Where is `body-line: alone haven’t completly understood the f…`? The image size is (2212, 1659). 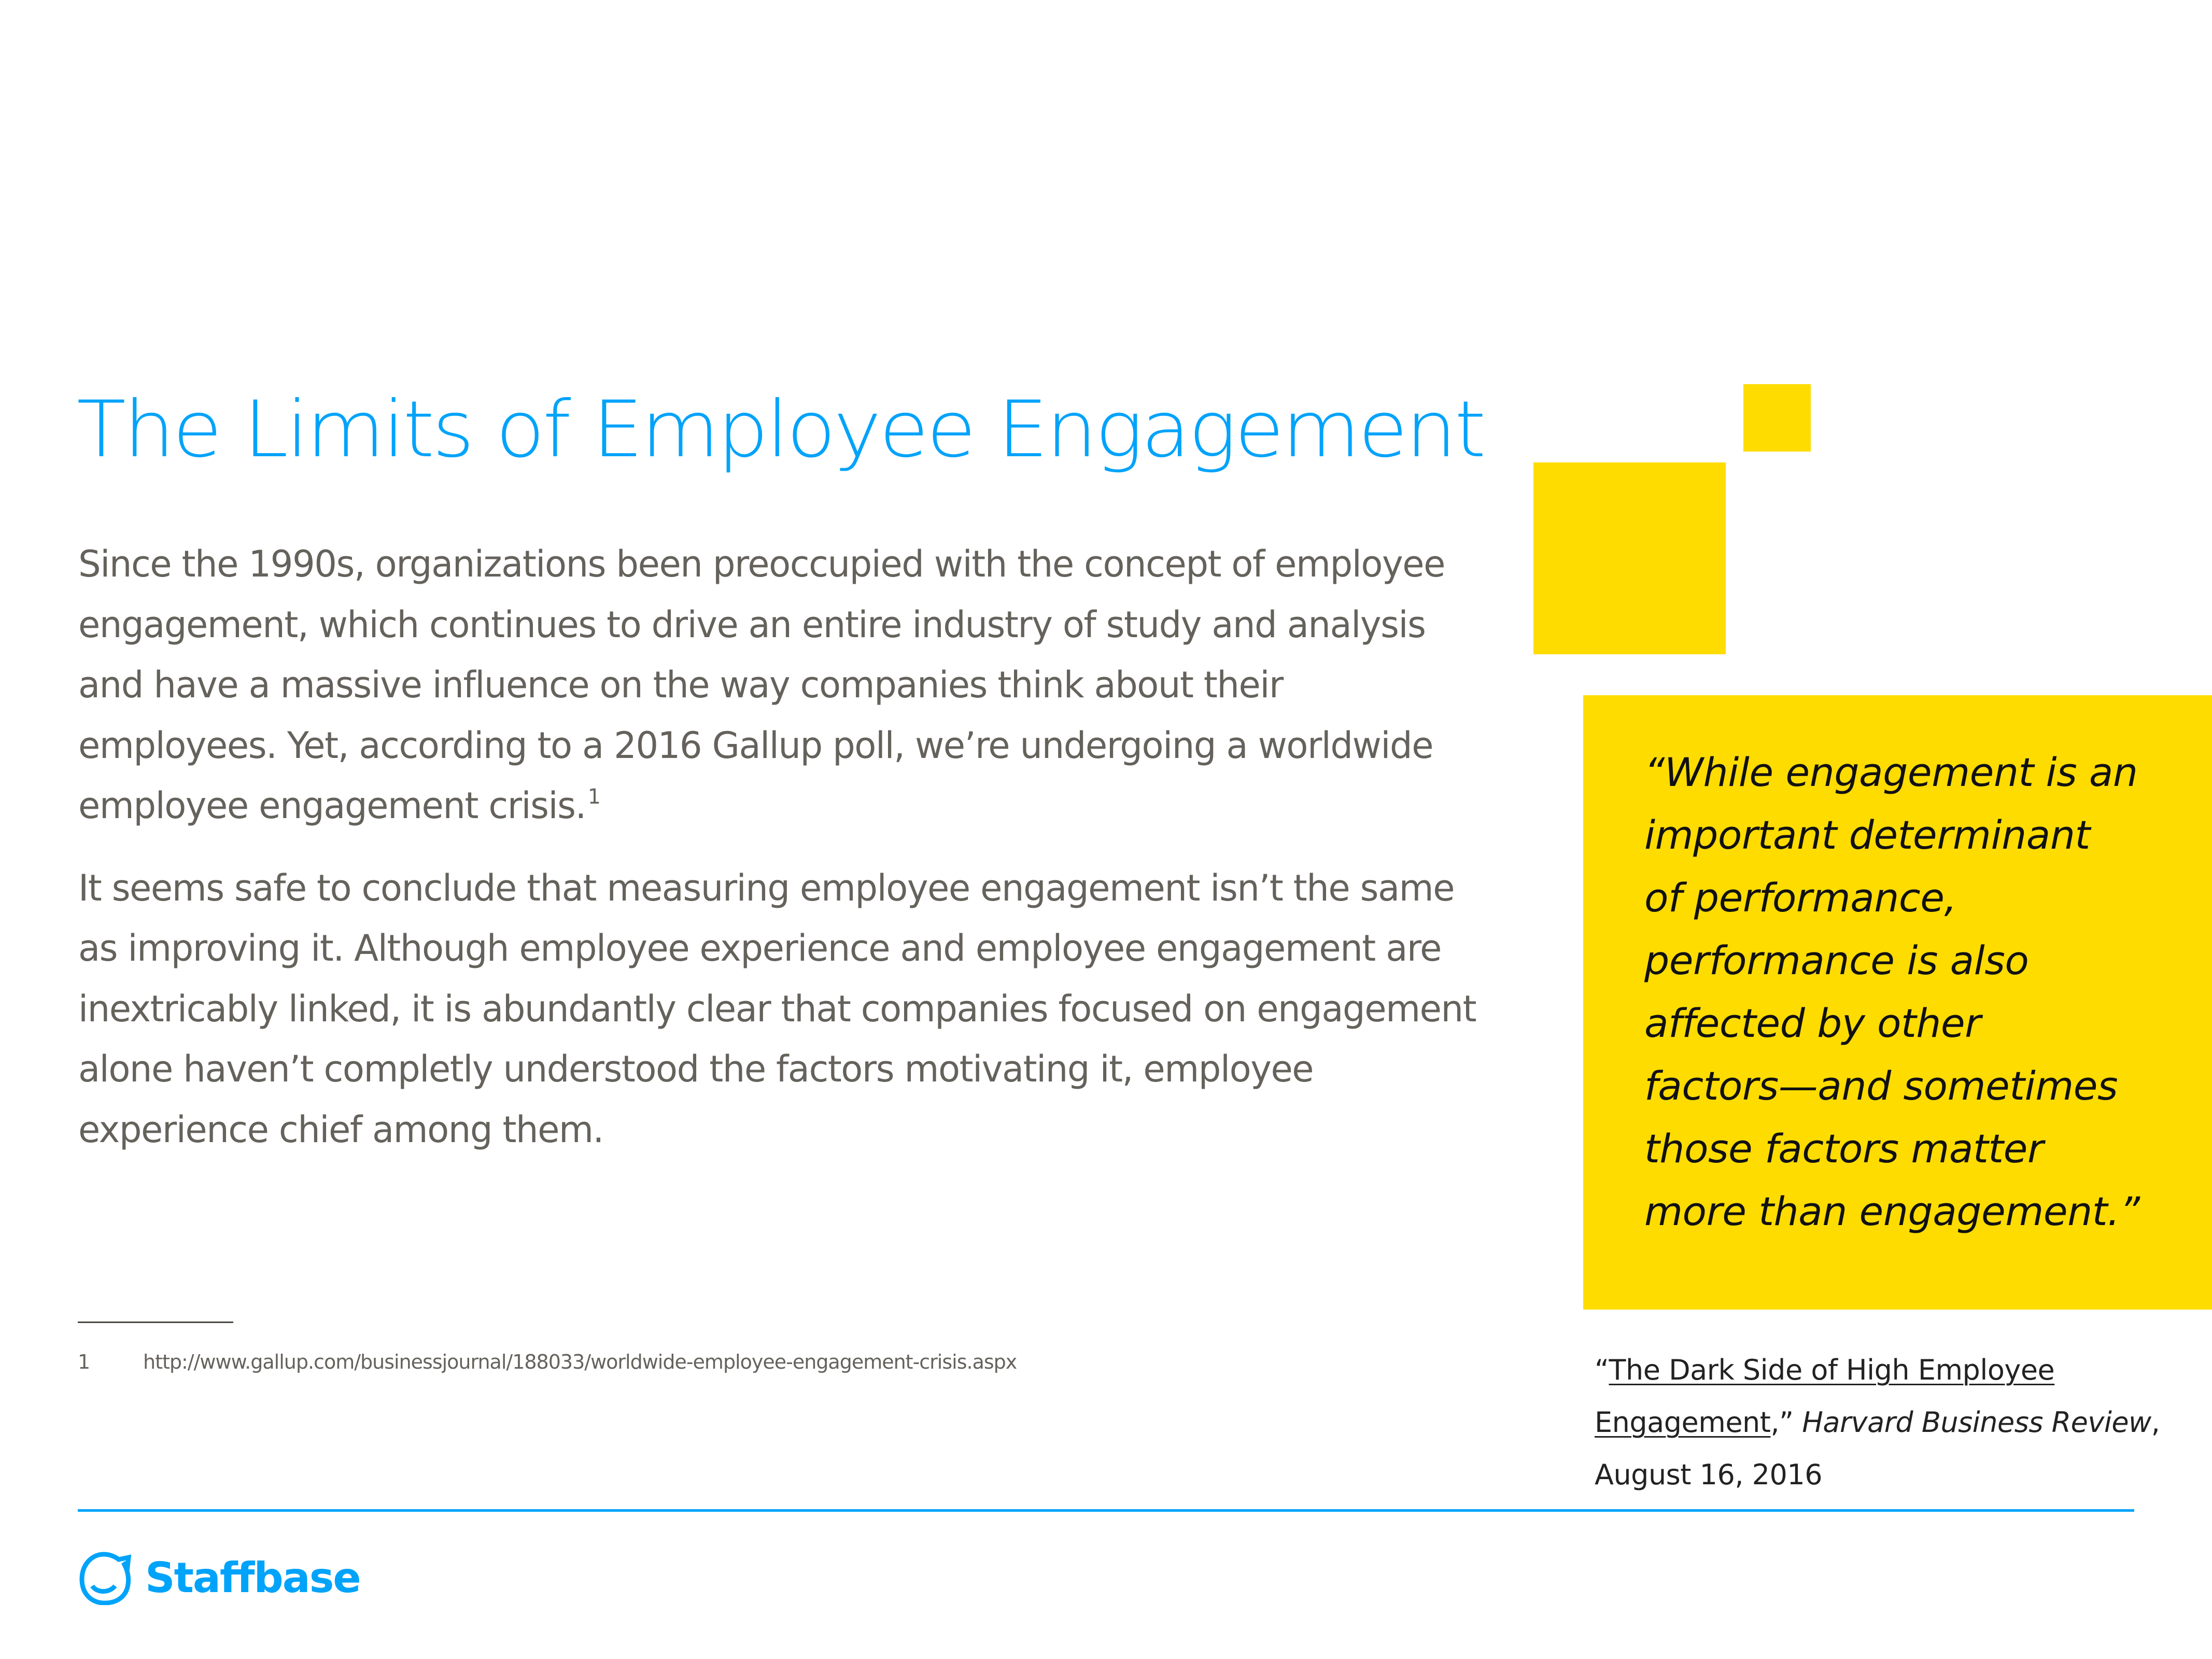
body-line: alone haven’t completly understood the f… is located at coordinates (696, 1069).